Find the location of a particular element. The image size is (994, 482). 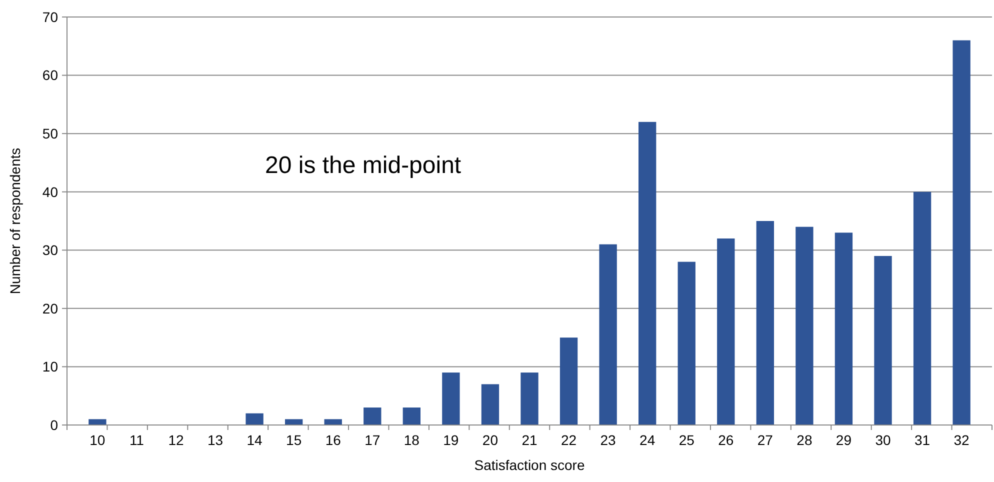

y-tick-label: 60 is located at coordinates (50, 75).